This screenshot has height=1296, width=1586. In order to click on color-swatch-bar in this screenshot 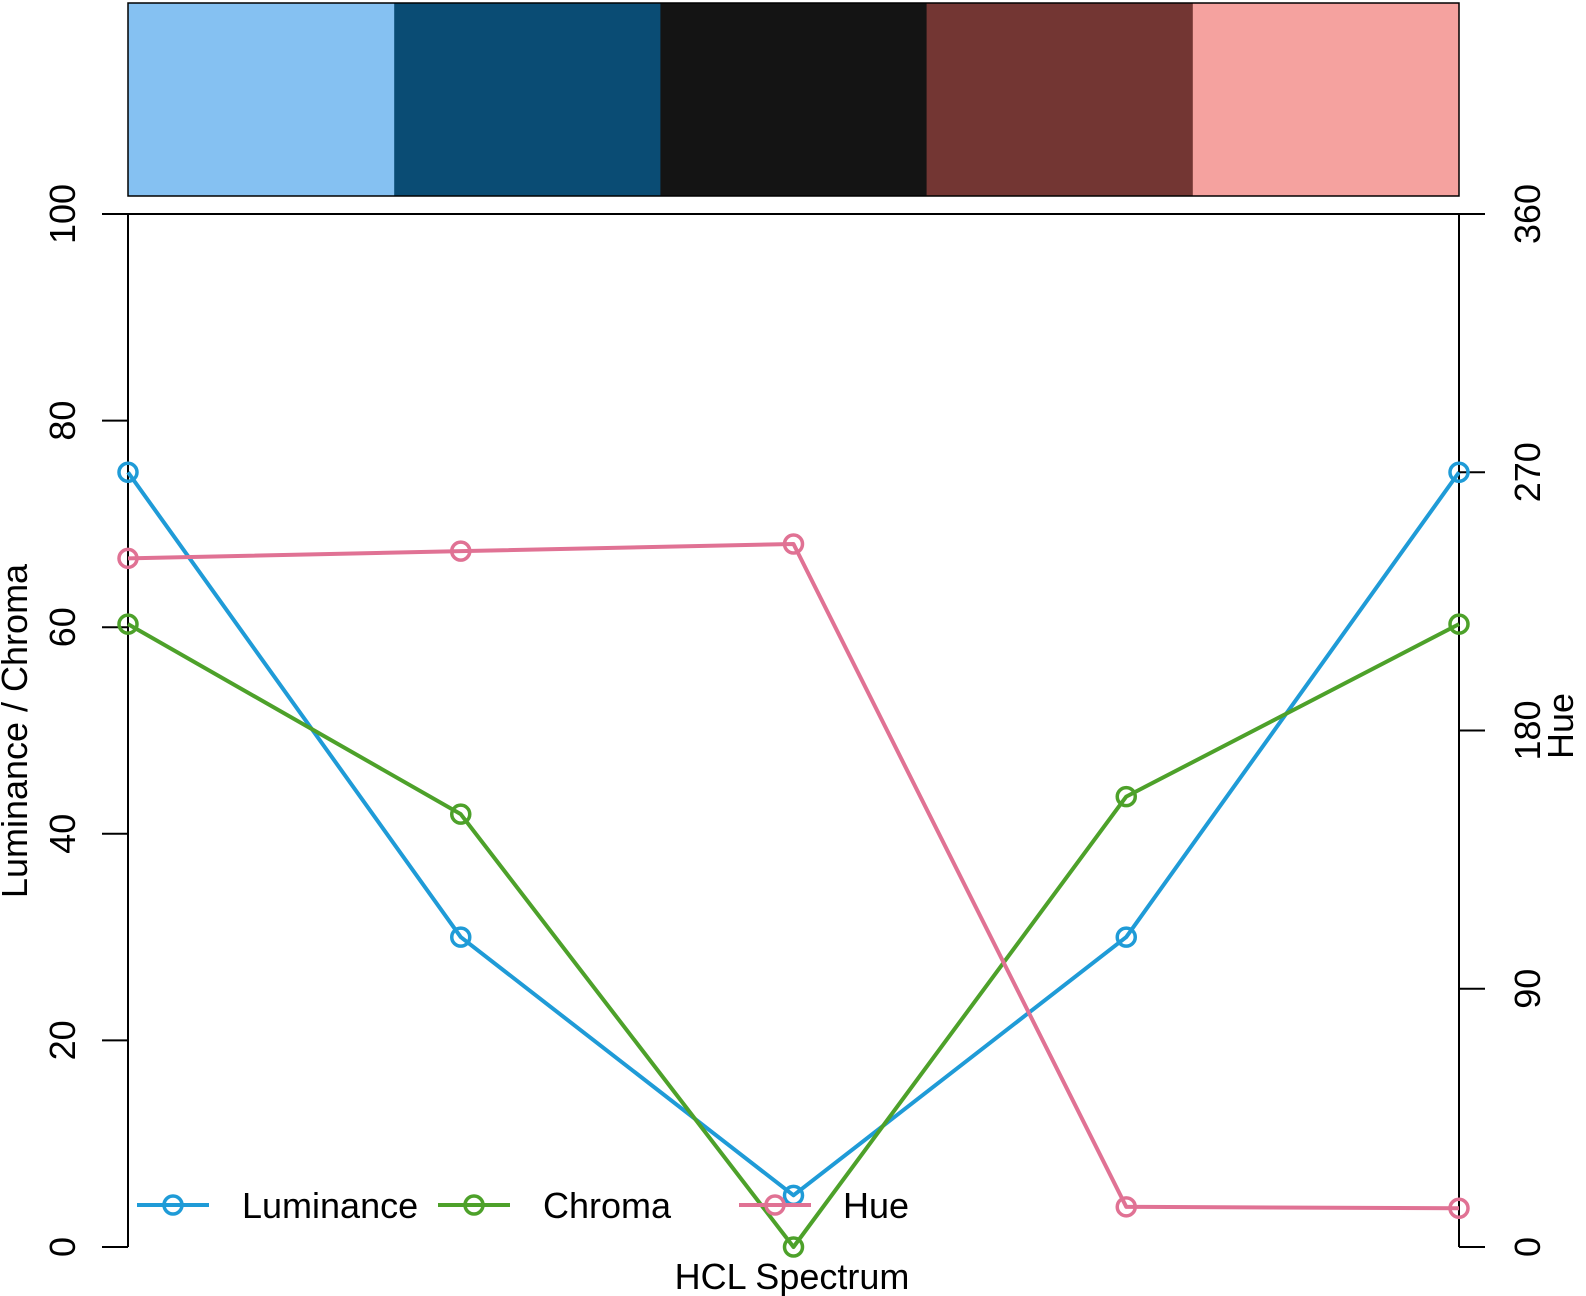, I will do `click(793, 99)`.